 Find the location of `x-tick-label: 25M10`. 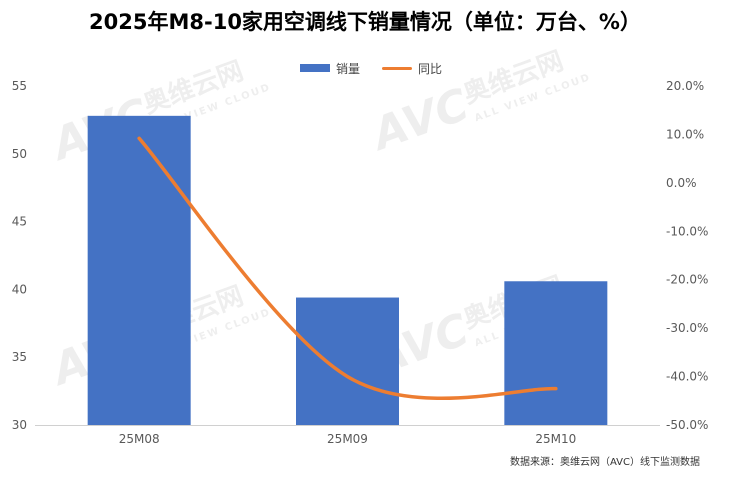

x-tick-label: 25M10 is located at coordinates (555, 439).